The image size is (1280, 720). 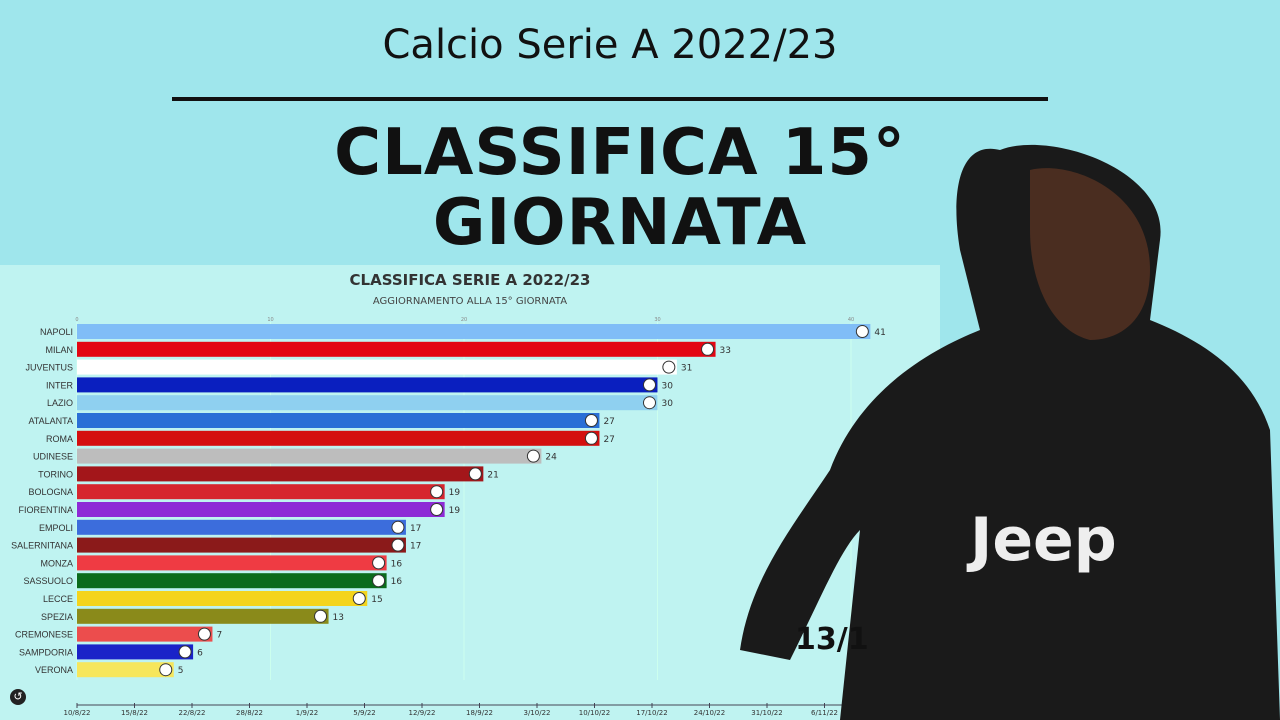 What do you see at coordinates (59, 350) in the screenshot?
I see `team-label: MILAN` at bounding box center [59, 350].